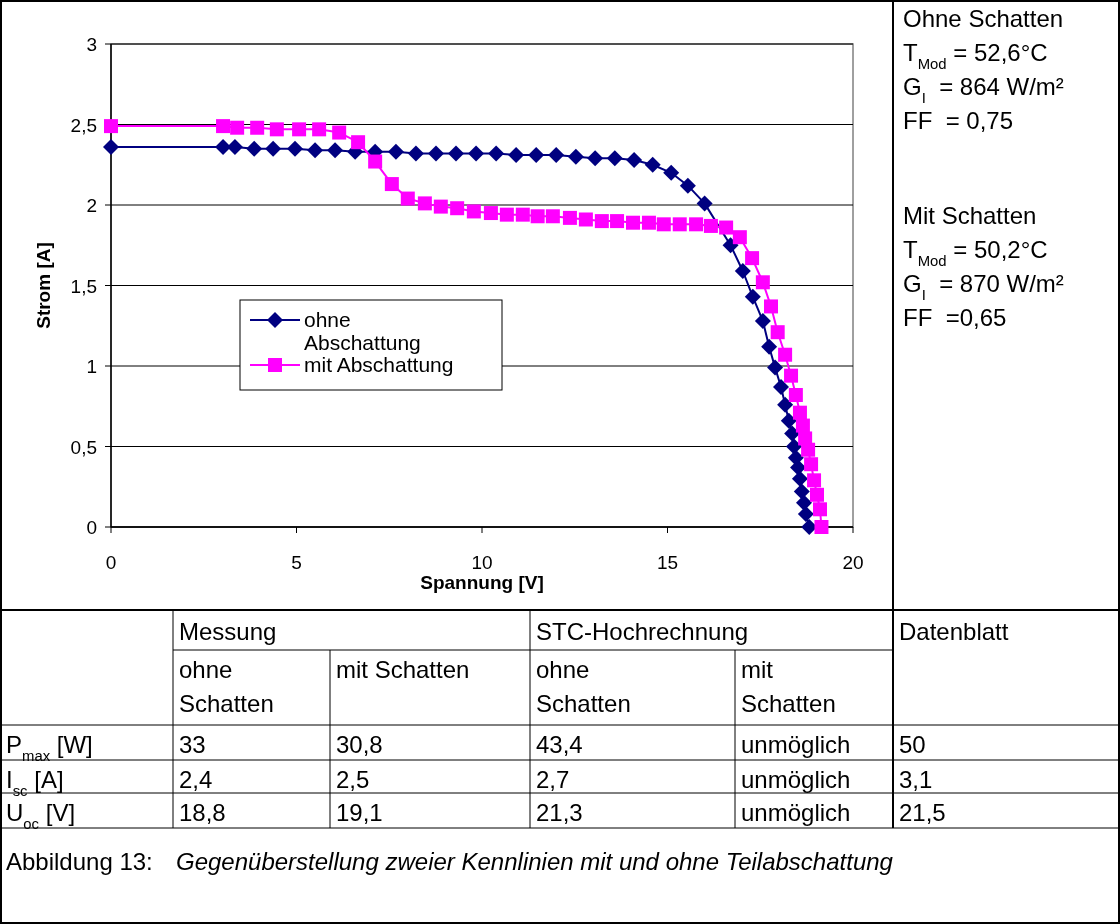 Image resolution: width=1120 pixels, height=924 pixels. Describe the element at coordinates (916, 779) in the screenshot. I see `text: 3,1` at that location.